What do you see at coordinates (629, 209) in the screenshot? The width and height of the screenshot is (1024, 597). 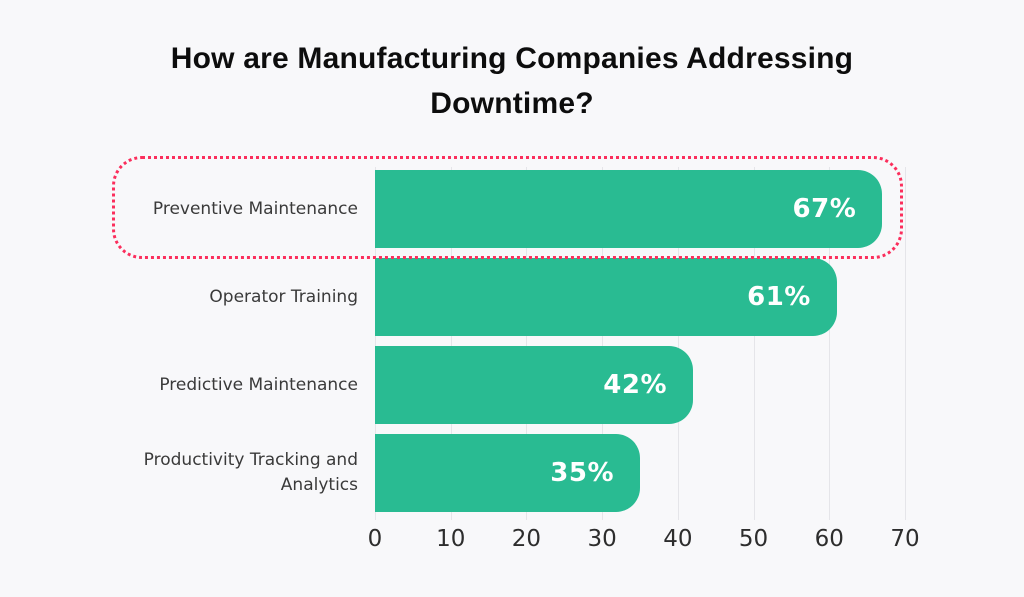 I see `bar: 67%` at bounding box center [629, 209].